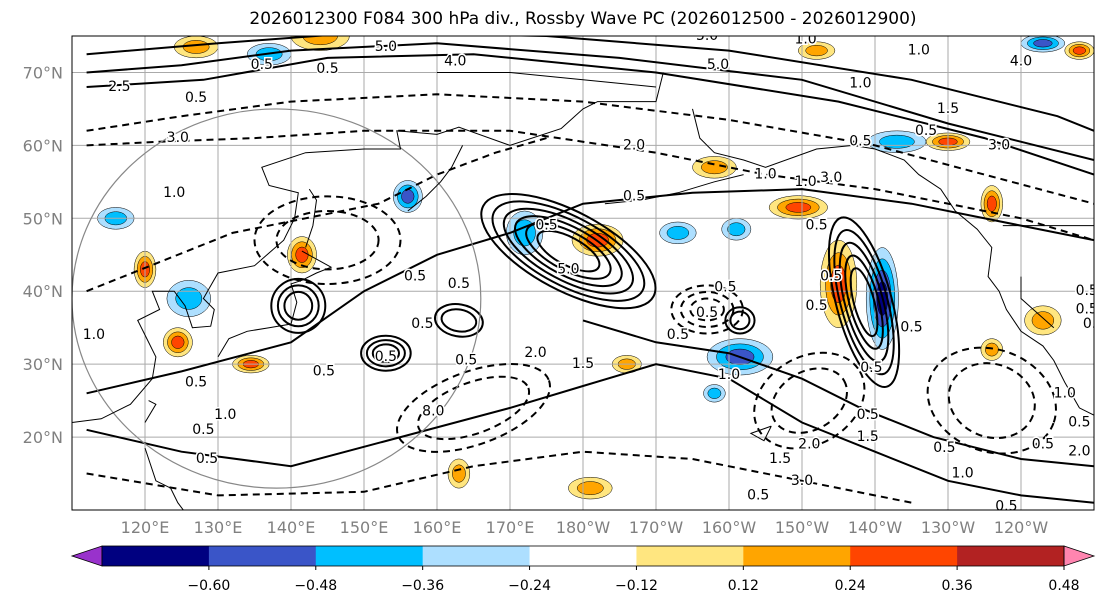 The width and height of the screenshot is (1105, 604). What do you see at coordinates (948, 527) in the screenshot?
I see `lon-tick-label: 130°W` at bounding box center [948, 527].